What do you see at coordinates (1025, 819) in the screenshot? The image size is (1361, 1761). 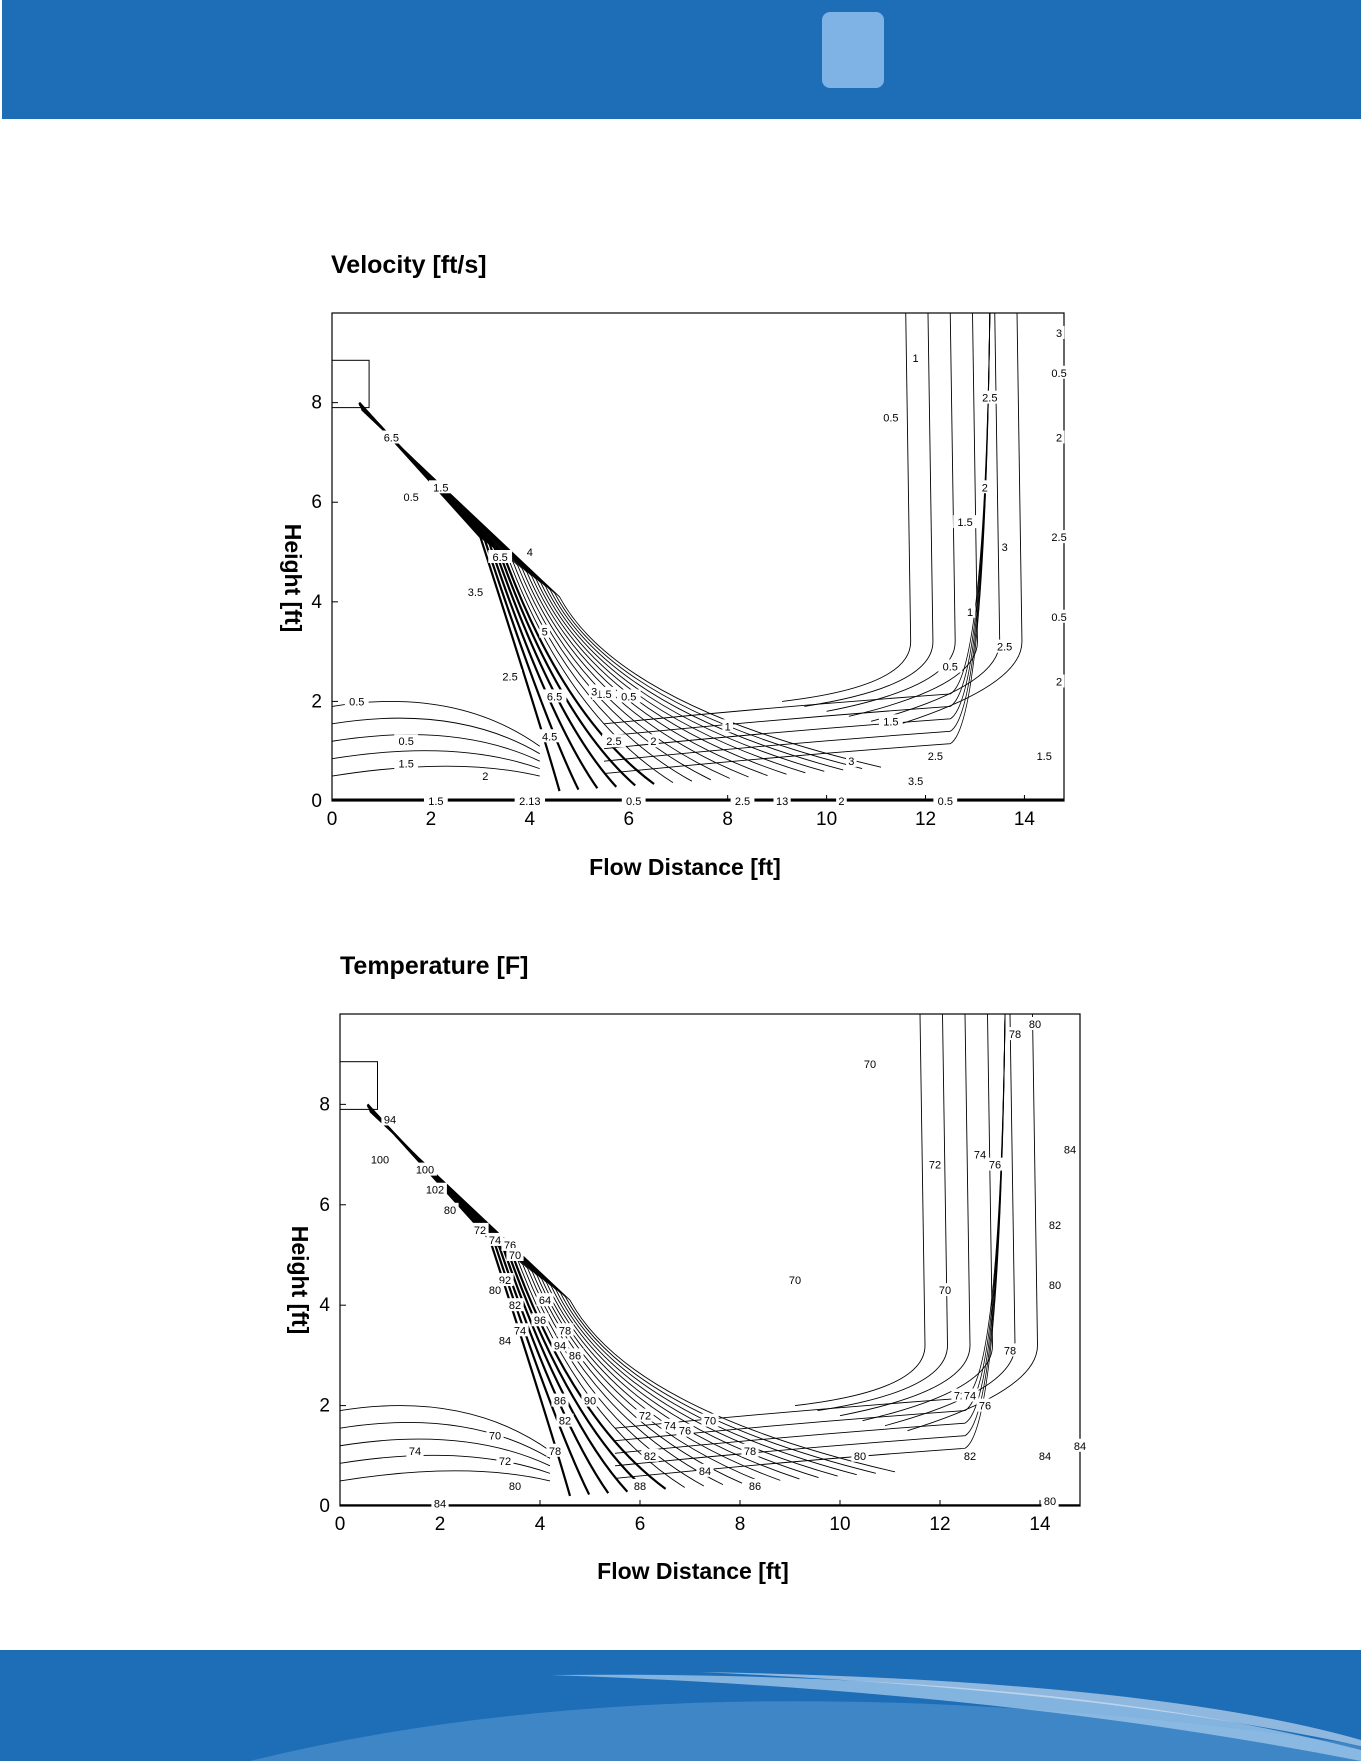 I see `x-tick-label: 14` at bounding box center [1025, 819].